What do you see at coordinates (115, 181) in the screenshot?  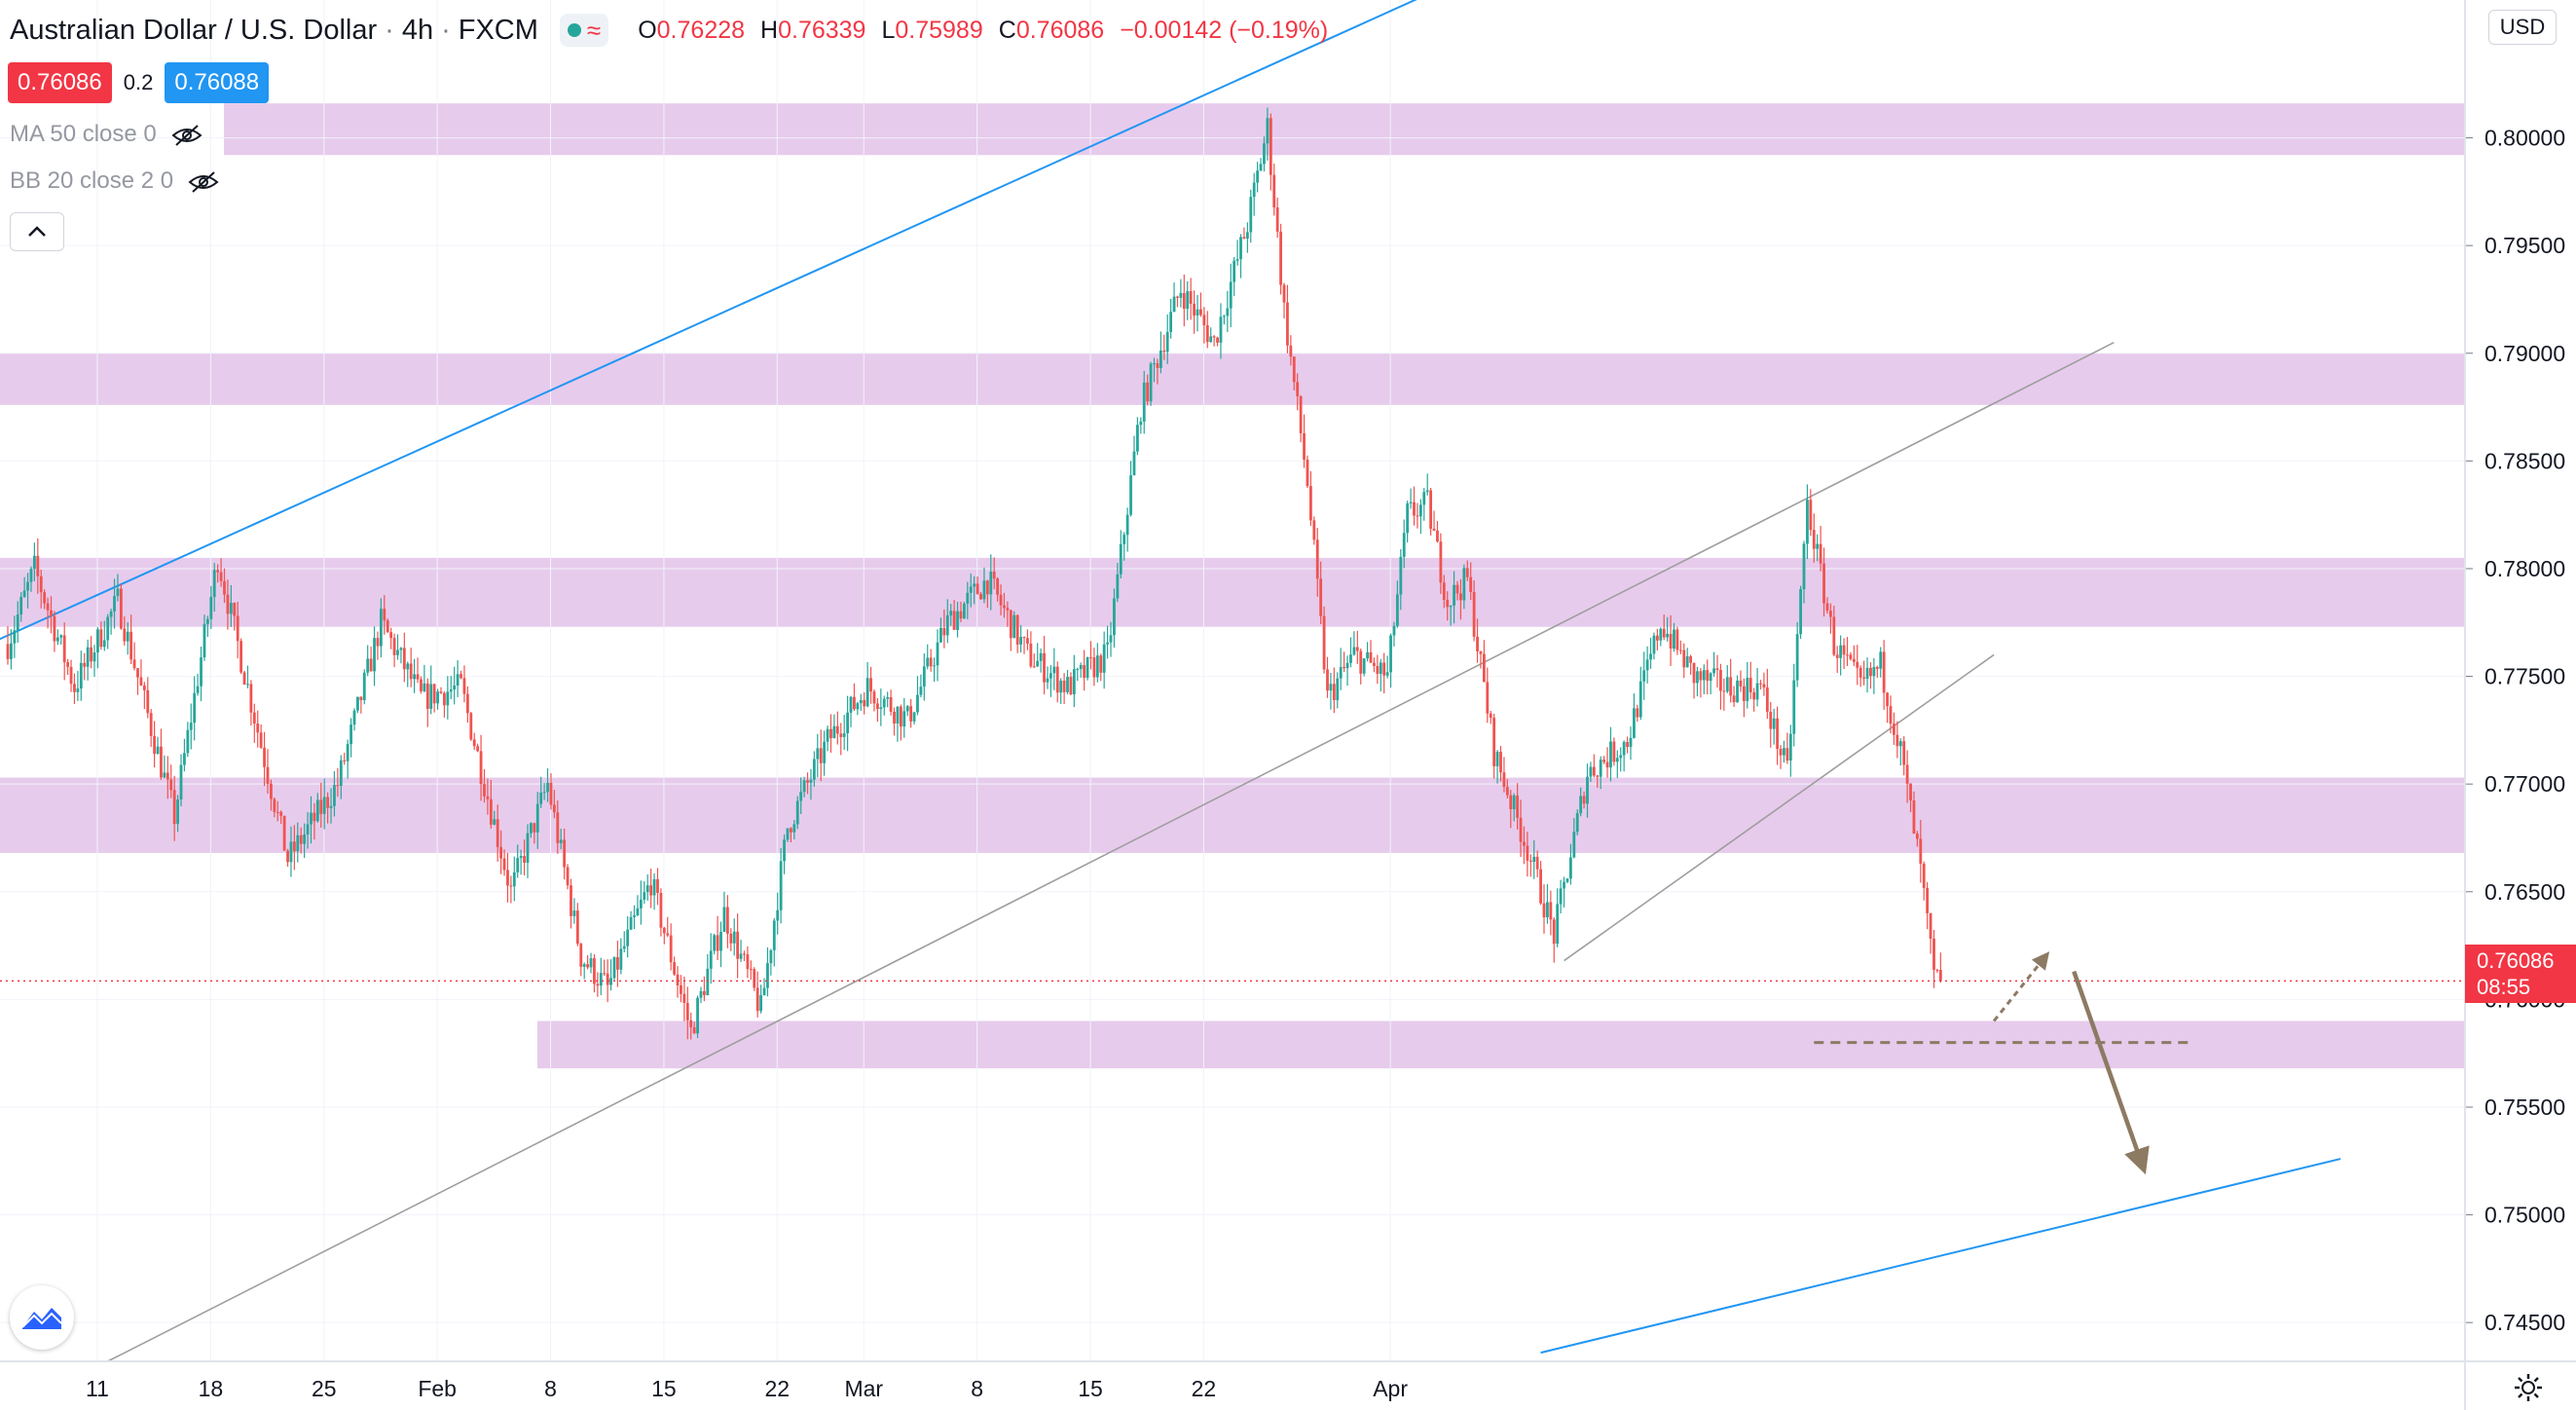 I see `indicator-bb: BB 20 close 2 0` at bounding box center [115, 181].